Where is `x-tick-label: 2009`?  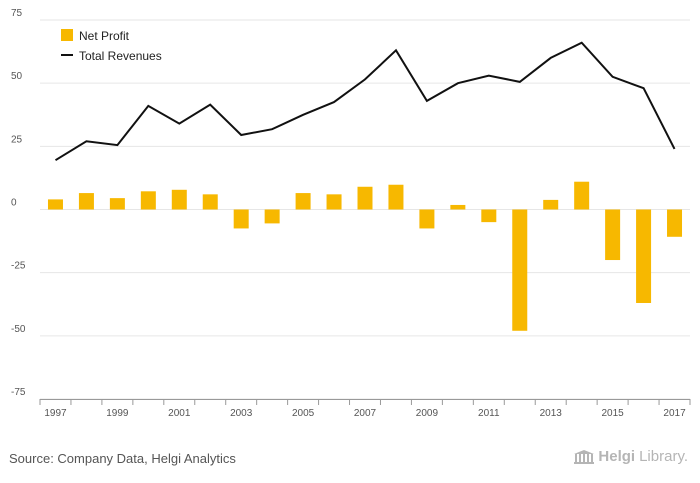
x-tick-label: 2009 is located at coordinates (427, 413).